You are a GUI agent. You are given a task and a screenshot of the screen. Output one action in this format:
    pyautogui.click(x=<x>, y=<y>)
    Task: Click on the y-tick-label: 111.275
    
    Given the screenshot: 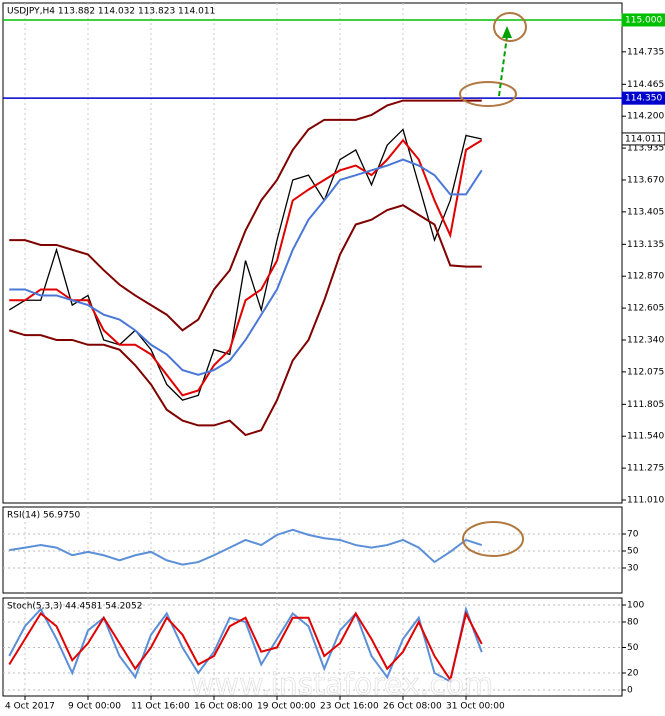 What is the action you would take?
    pyautogui.click(x=645, y=469)
    